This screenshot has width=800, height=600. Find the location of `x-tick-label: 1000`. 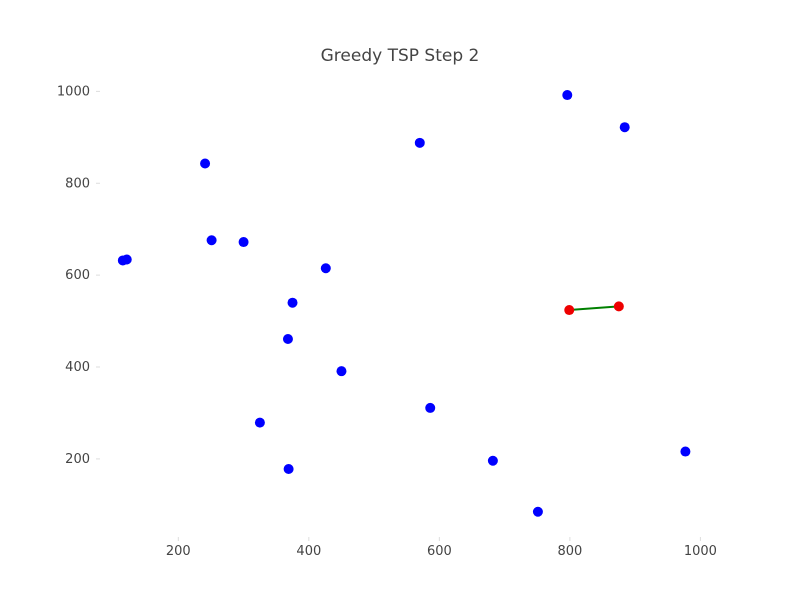

x-tick-label: 1000 is located at coordinates (700, 551).